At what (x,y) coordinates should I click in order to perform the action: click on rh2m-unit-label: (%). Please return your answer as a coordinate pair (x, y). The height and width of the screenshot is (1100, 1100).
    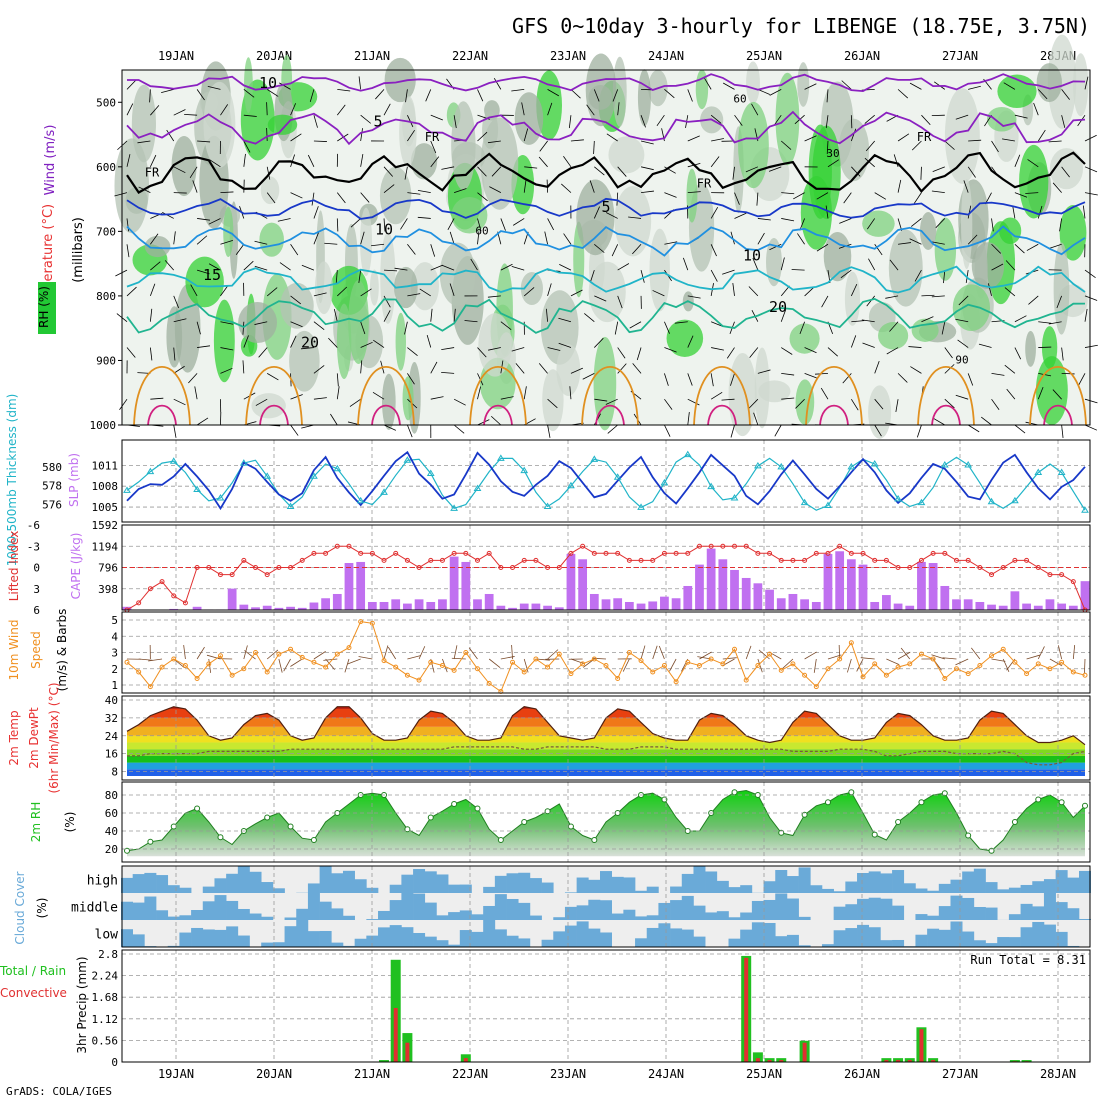
    Looking at the image, I should click on (70, 822).